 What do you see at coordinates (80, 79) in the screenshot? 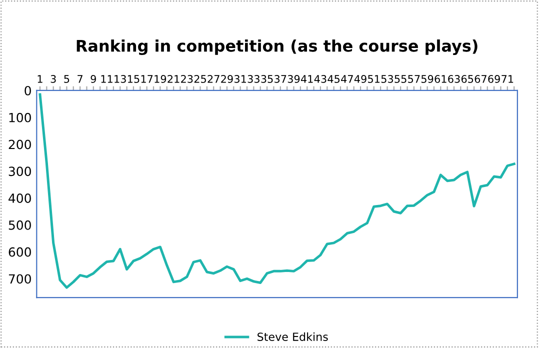
I see `x-tick-label: 7` at bounding box center [80, 79].